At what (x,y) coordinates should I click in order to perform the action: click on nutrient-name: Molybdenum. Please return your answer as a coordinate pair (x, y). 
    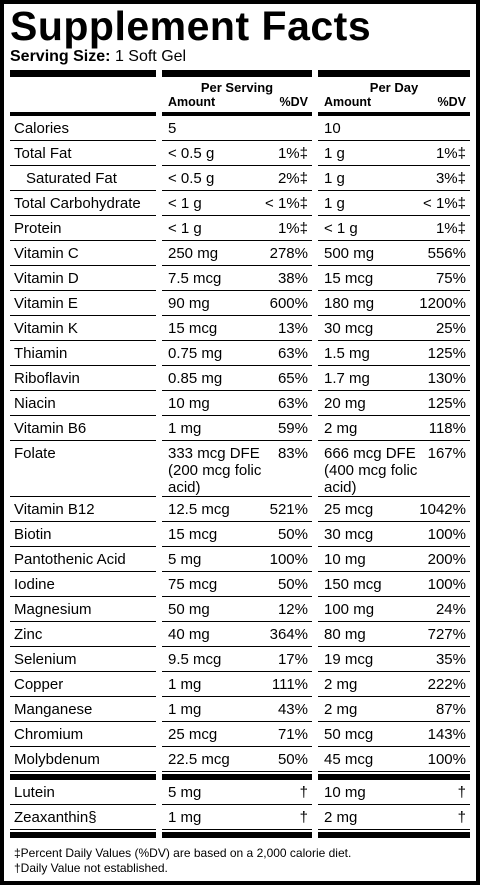
    Looking at the image, I should click on (83, 759).